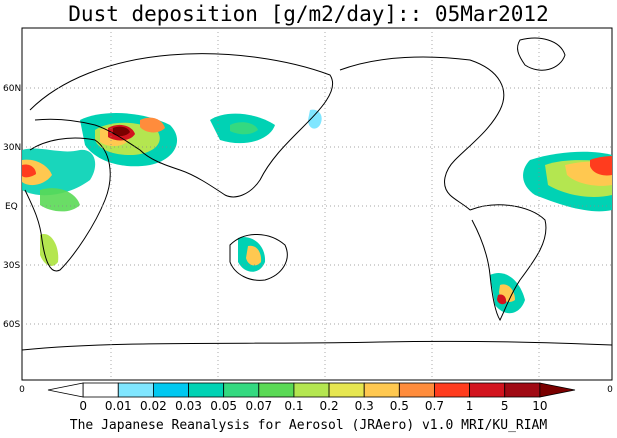 The width and height of the screenshot is (617, 438). What do you see at coordinates (153, 406) in the screenshot?
I see `colorbar-tick-label: 0.02` at bounding box center [153, 406].